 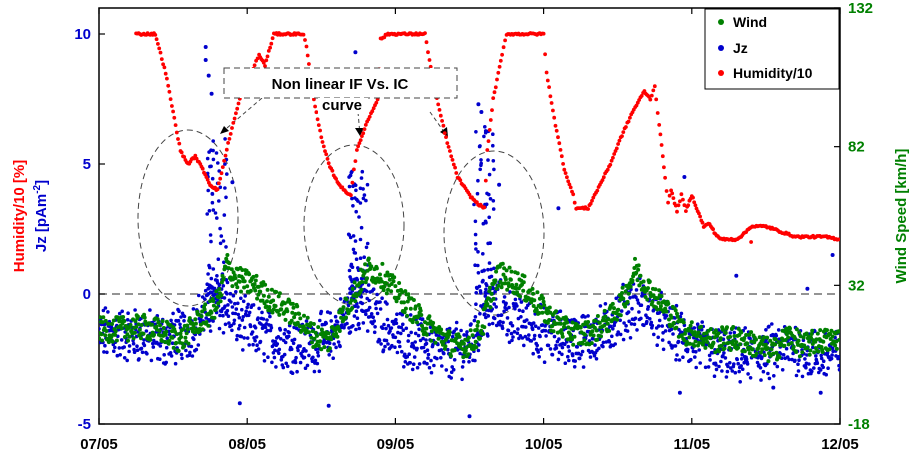 What do you see at coordinates (740, 48) in the screenshot?
I see `legend-label-jz: Jz` at bounding box center [740, 48].